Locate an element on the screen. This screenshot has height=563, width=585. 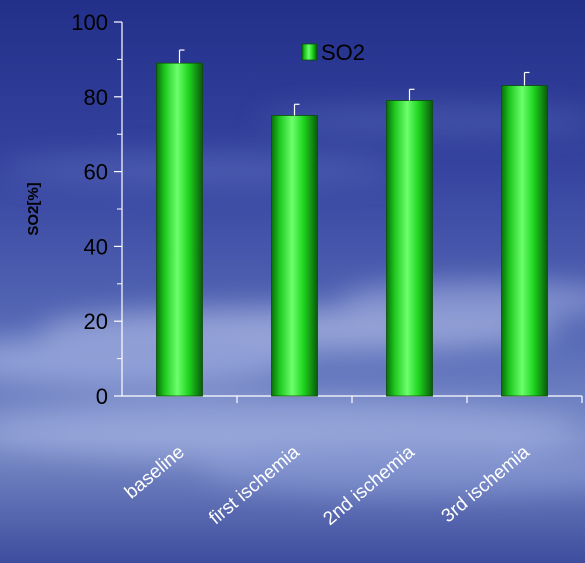
x-tick-label: 3rd ischemia is located at coordinates (486, 484).